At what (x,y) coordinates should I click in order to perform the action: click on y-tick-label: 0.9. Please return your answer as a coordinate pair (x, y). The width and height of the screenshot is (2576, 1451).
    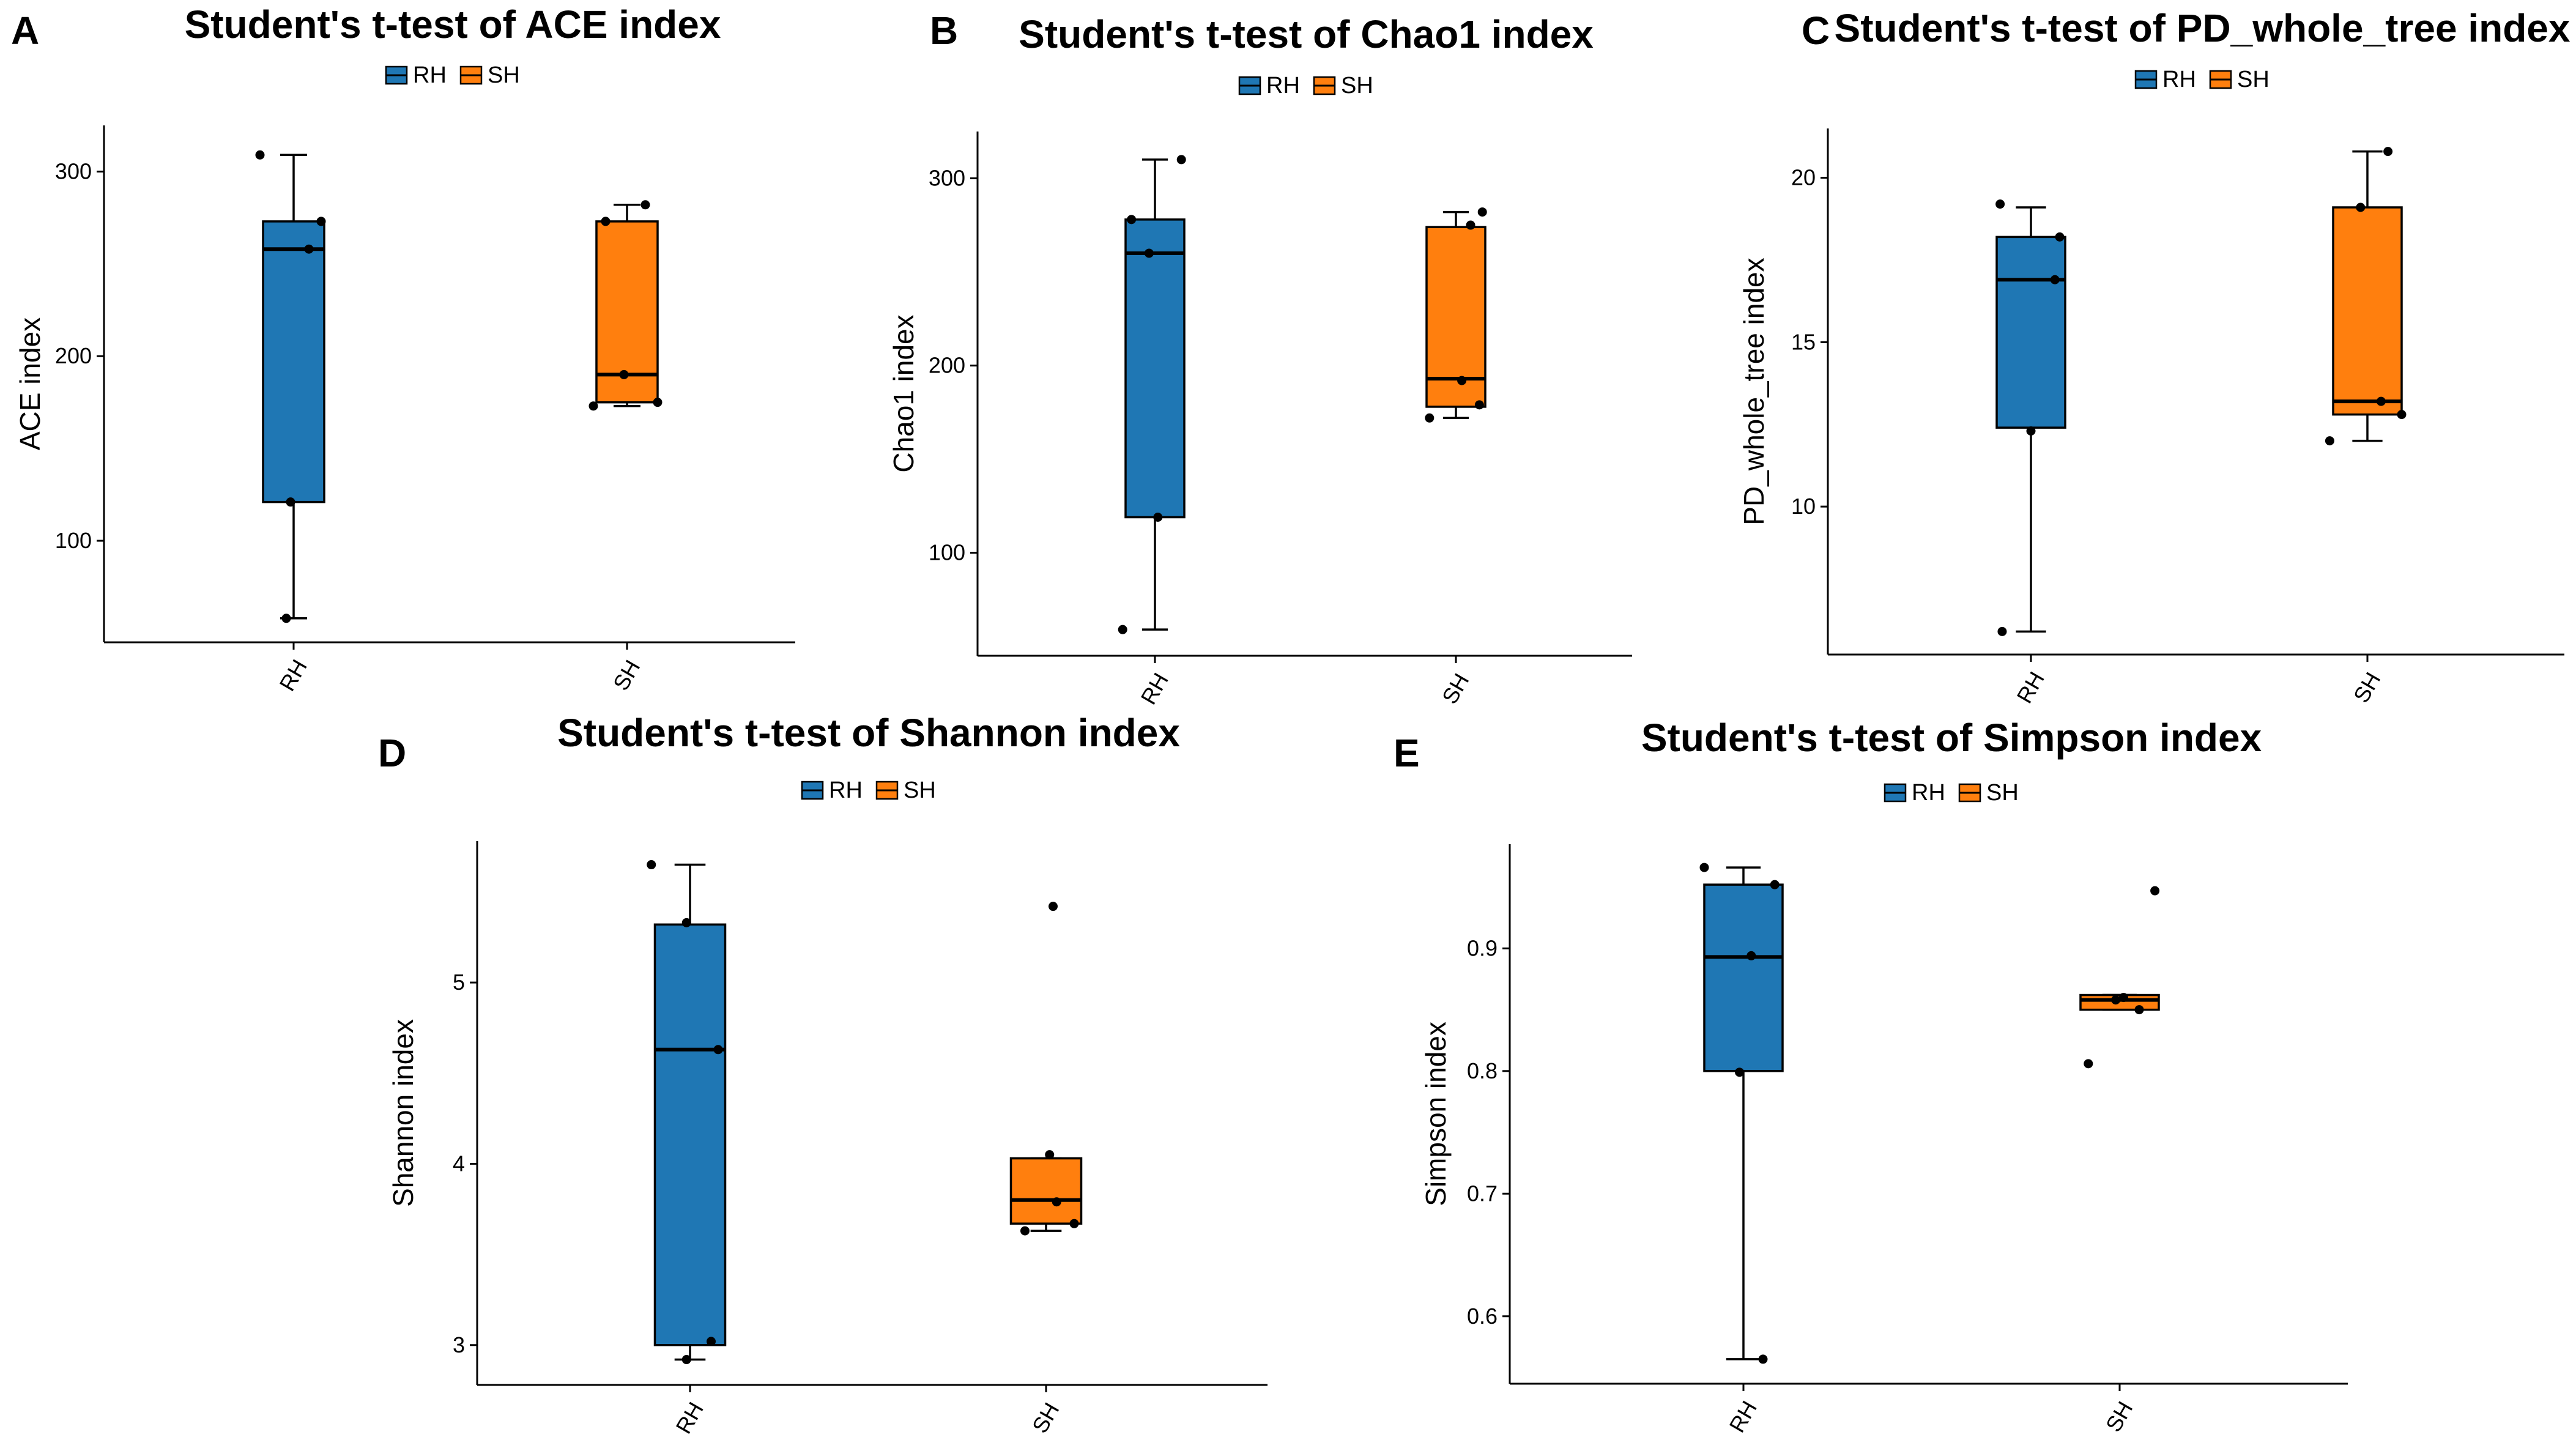
    Looking at the image, I should click on (1482, 947).